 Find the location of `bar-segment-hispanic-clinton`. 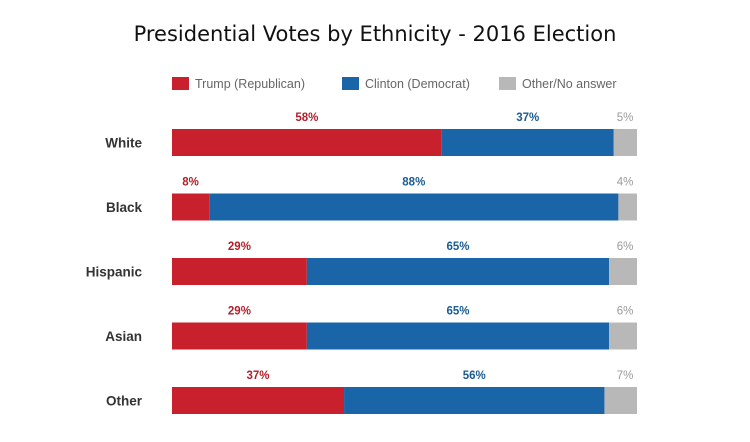

bar-segment-hispanic-clinton is located at coordinates (458, 271).